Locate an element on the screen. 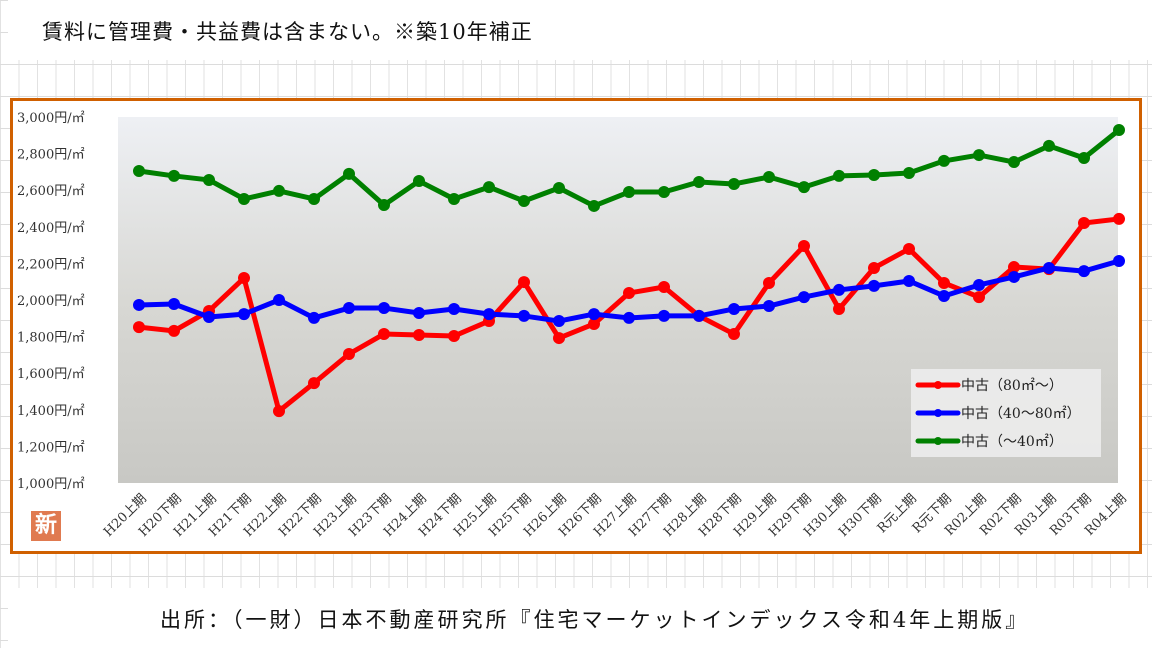  y-tick-label: 1,800円/㎡ is located at coordinates (51, 338).